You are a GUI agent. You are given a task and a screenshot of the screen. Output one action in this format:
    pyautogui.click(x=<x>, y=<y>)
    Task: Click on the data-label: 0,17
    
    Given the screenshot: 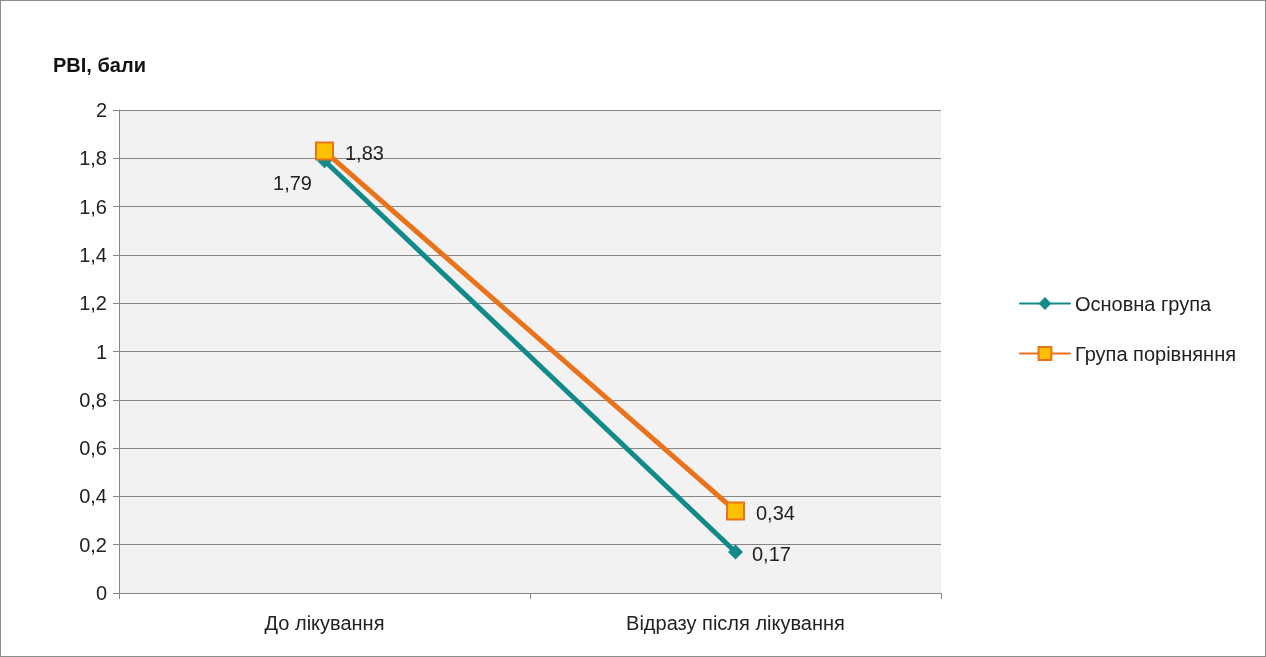 What is the action you would take?
    pyautogui.click(x=771, y=553)
    